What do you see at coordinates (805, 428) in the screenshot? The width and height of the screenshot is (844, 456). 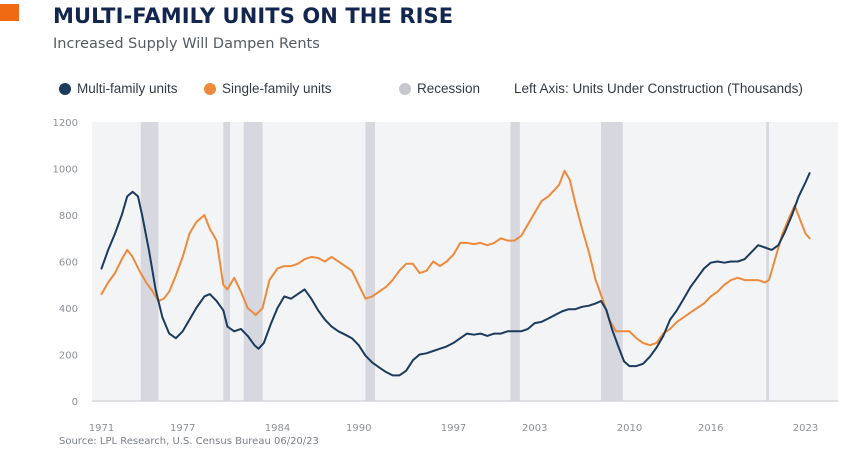 I see `x-tick-label: 2023` at bounding box center [805, 428].